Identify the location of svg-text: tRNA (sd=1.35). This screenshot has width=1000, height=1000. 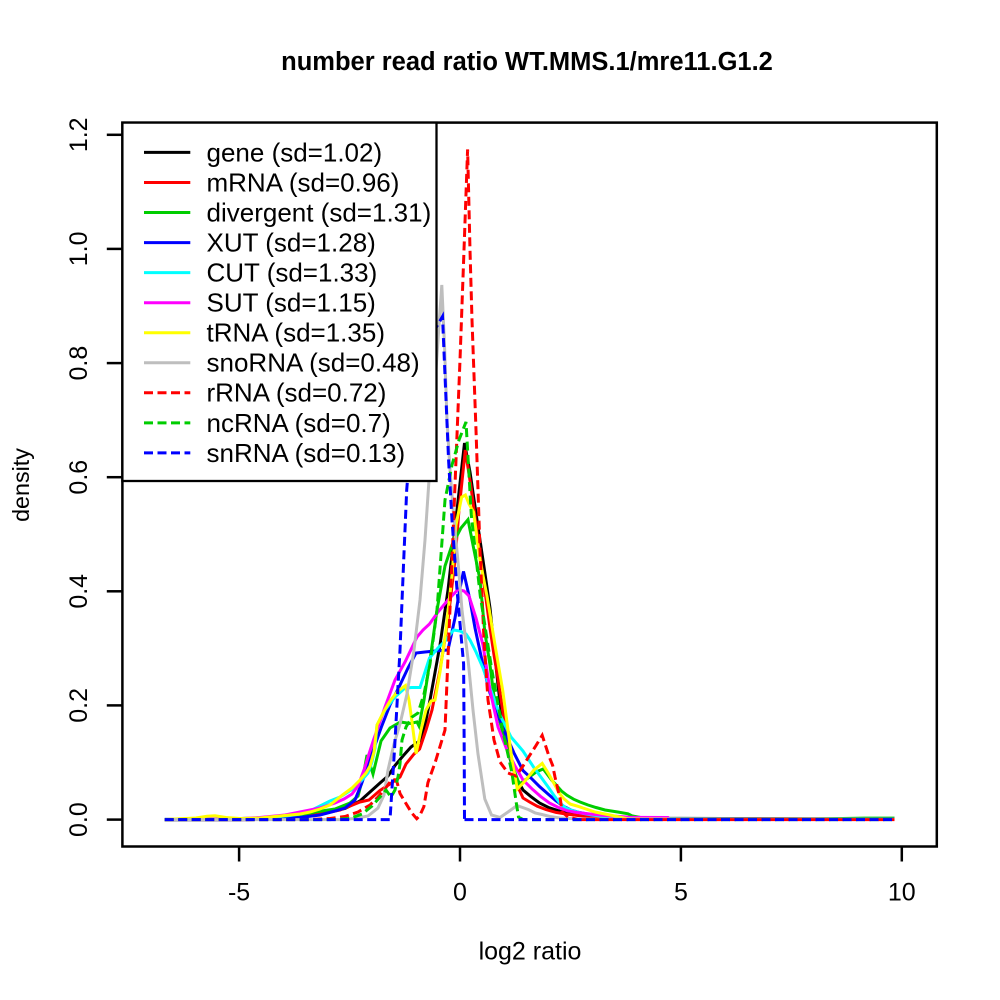
(296, 333).